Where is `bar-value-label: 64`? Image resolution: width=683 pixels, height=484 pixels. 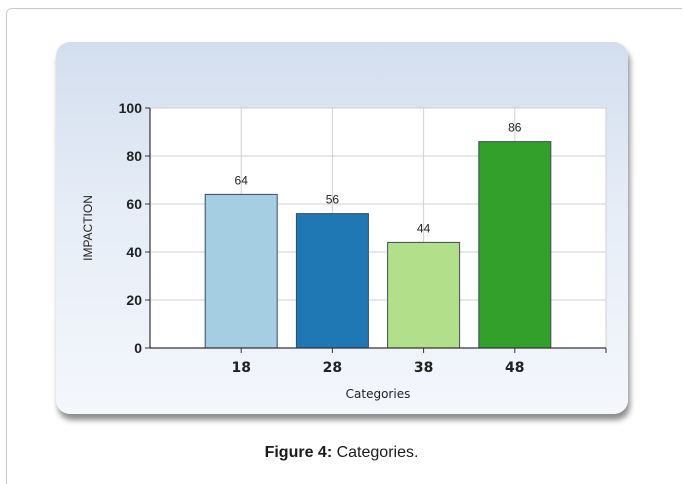
bar-value-label: 64 is located at coordinates (242, 180).